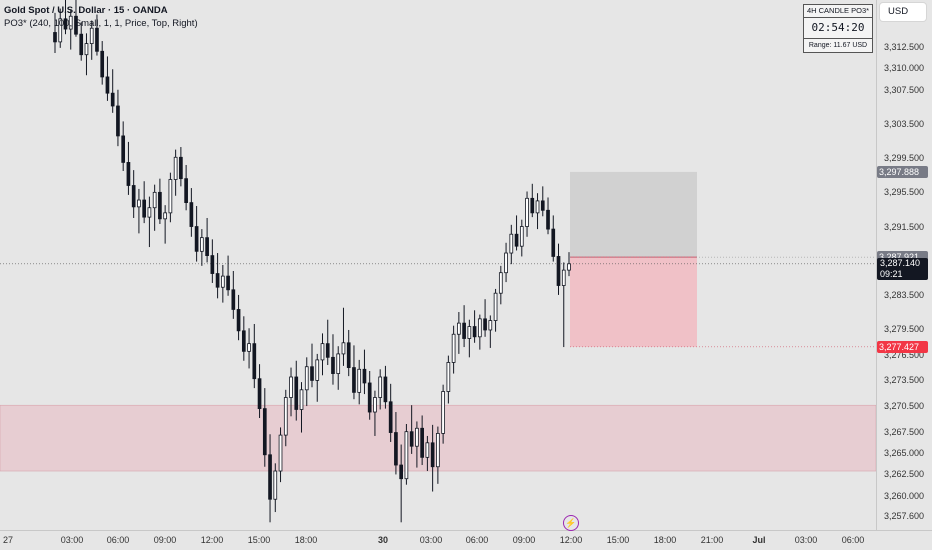 The image size is (932, 550). I want to click on symbol-legend: Gold Spot / U.S. Dollar · 15 · OANDA, so click(86, 10).